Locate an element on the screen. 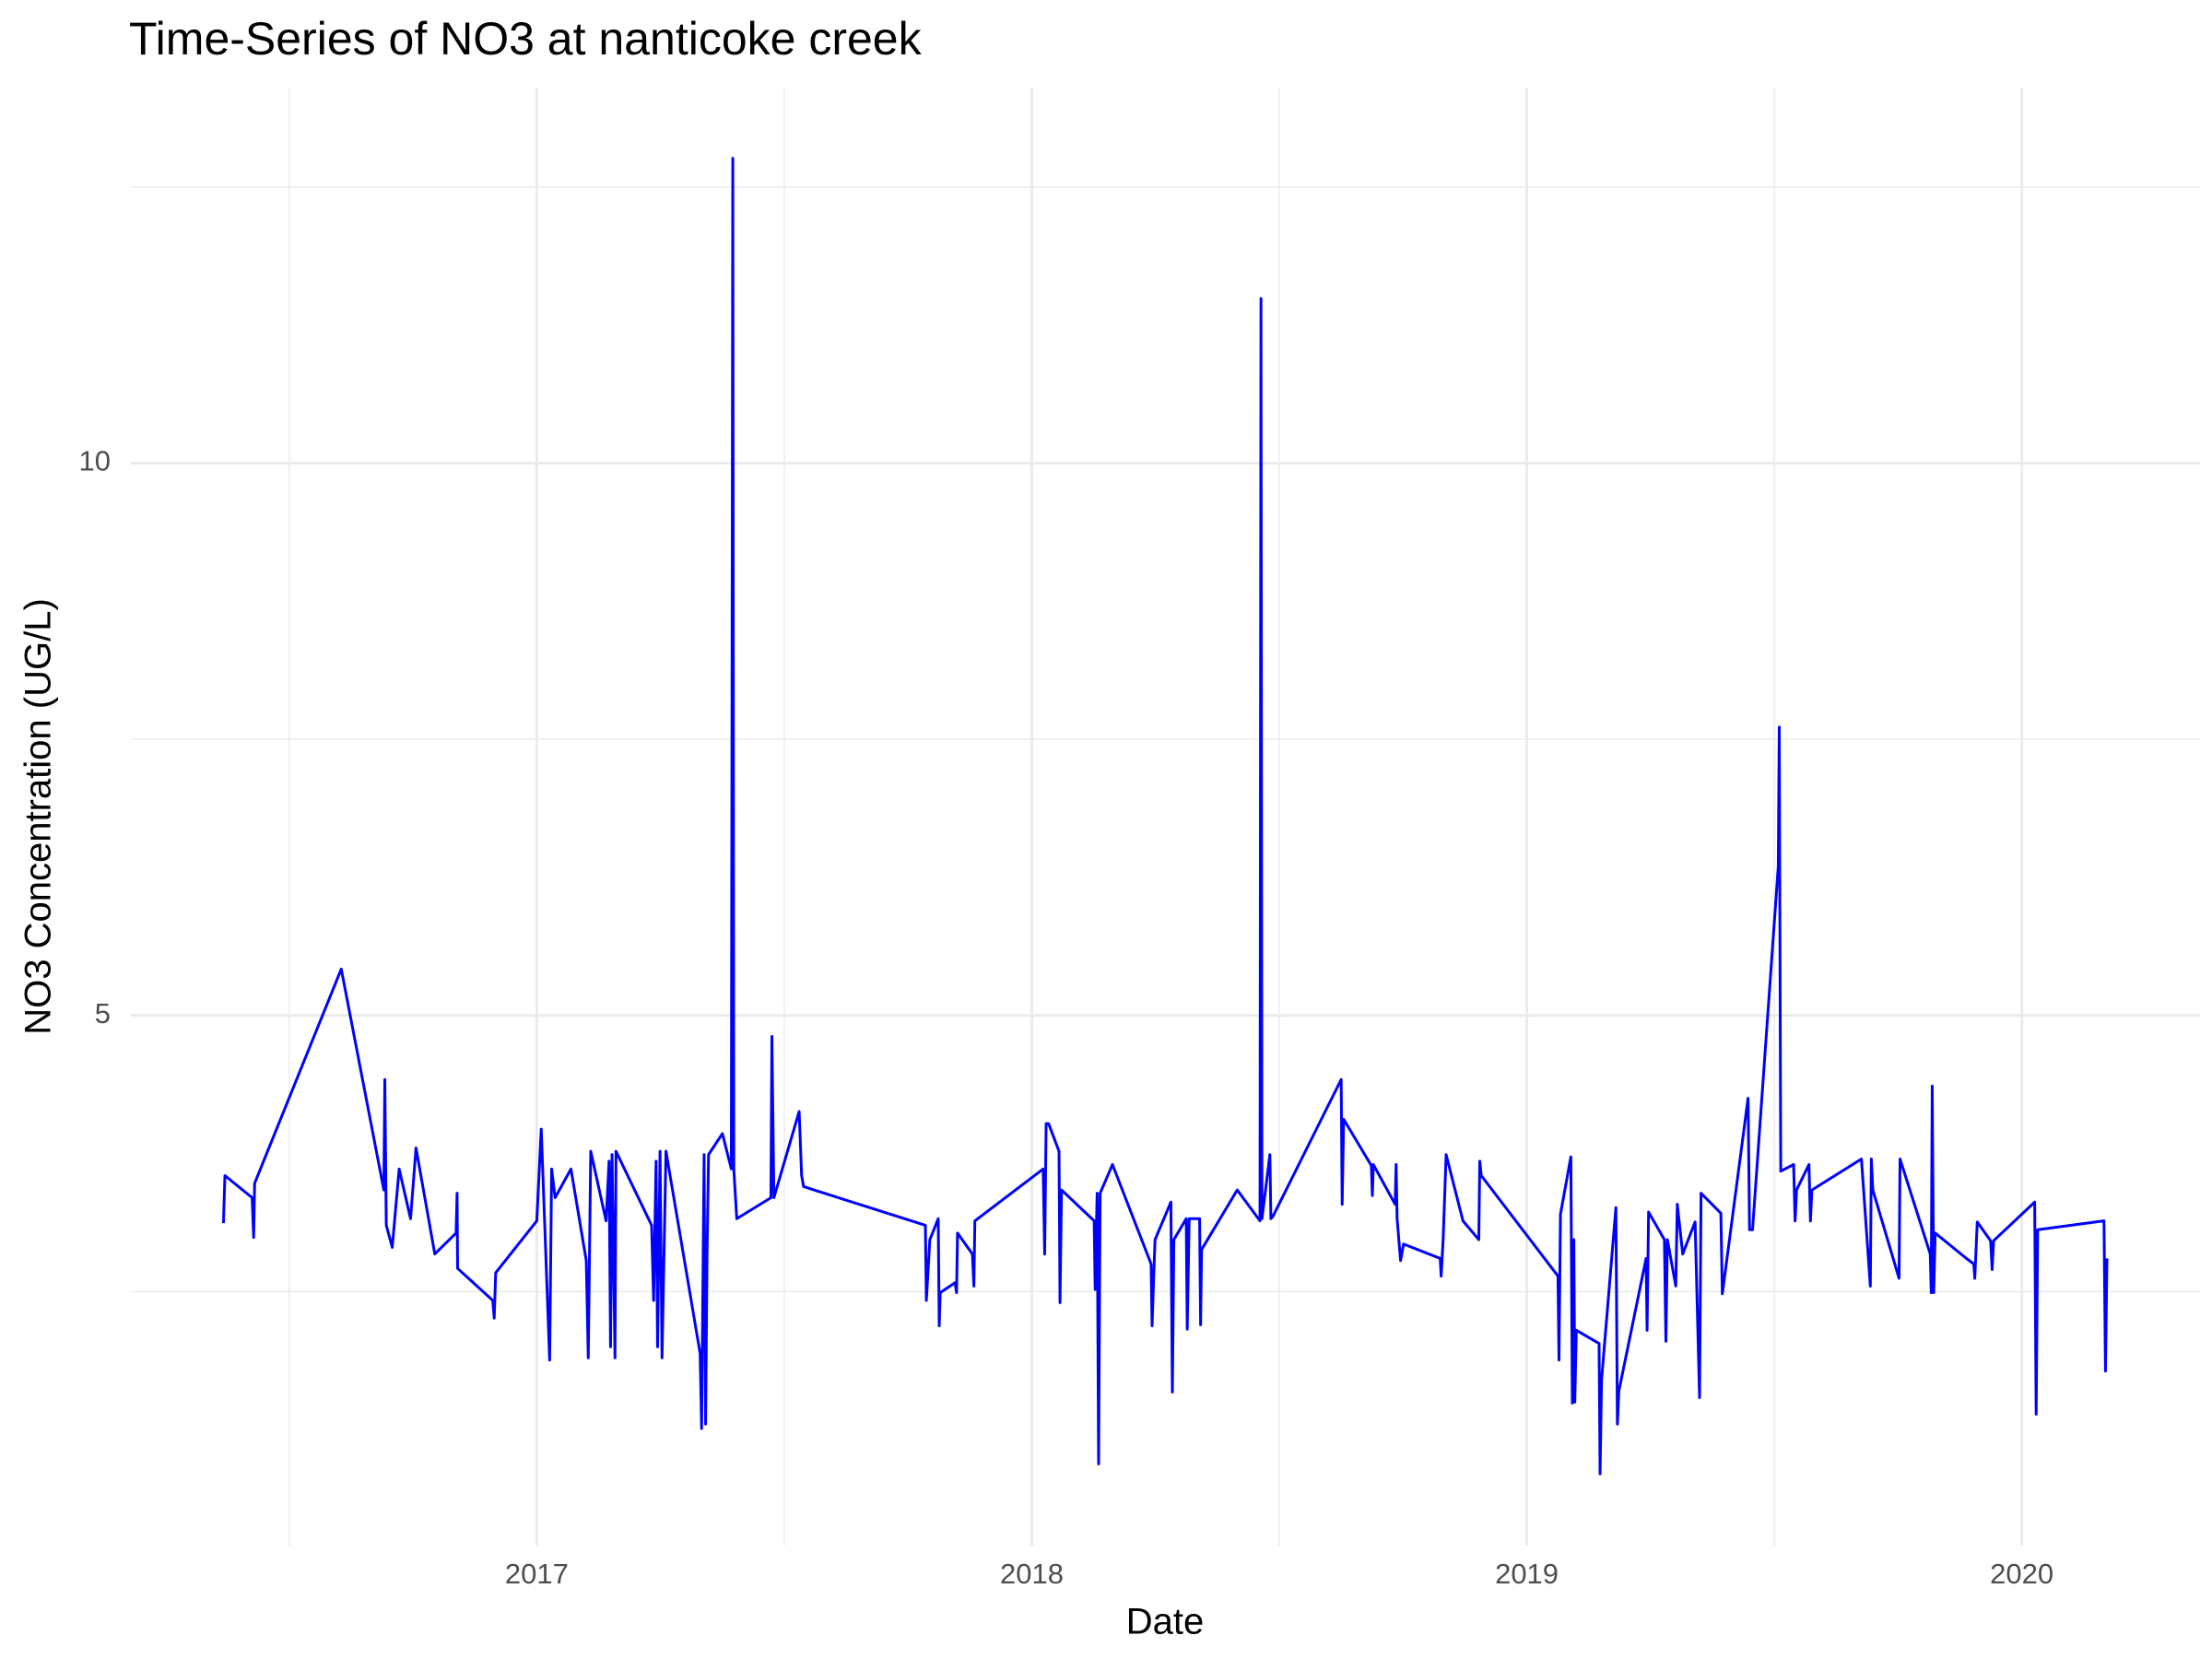  x-tick-label: 2019 is located at coordinates (1527, 1574).